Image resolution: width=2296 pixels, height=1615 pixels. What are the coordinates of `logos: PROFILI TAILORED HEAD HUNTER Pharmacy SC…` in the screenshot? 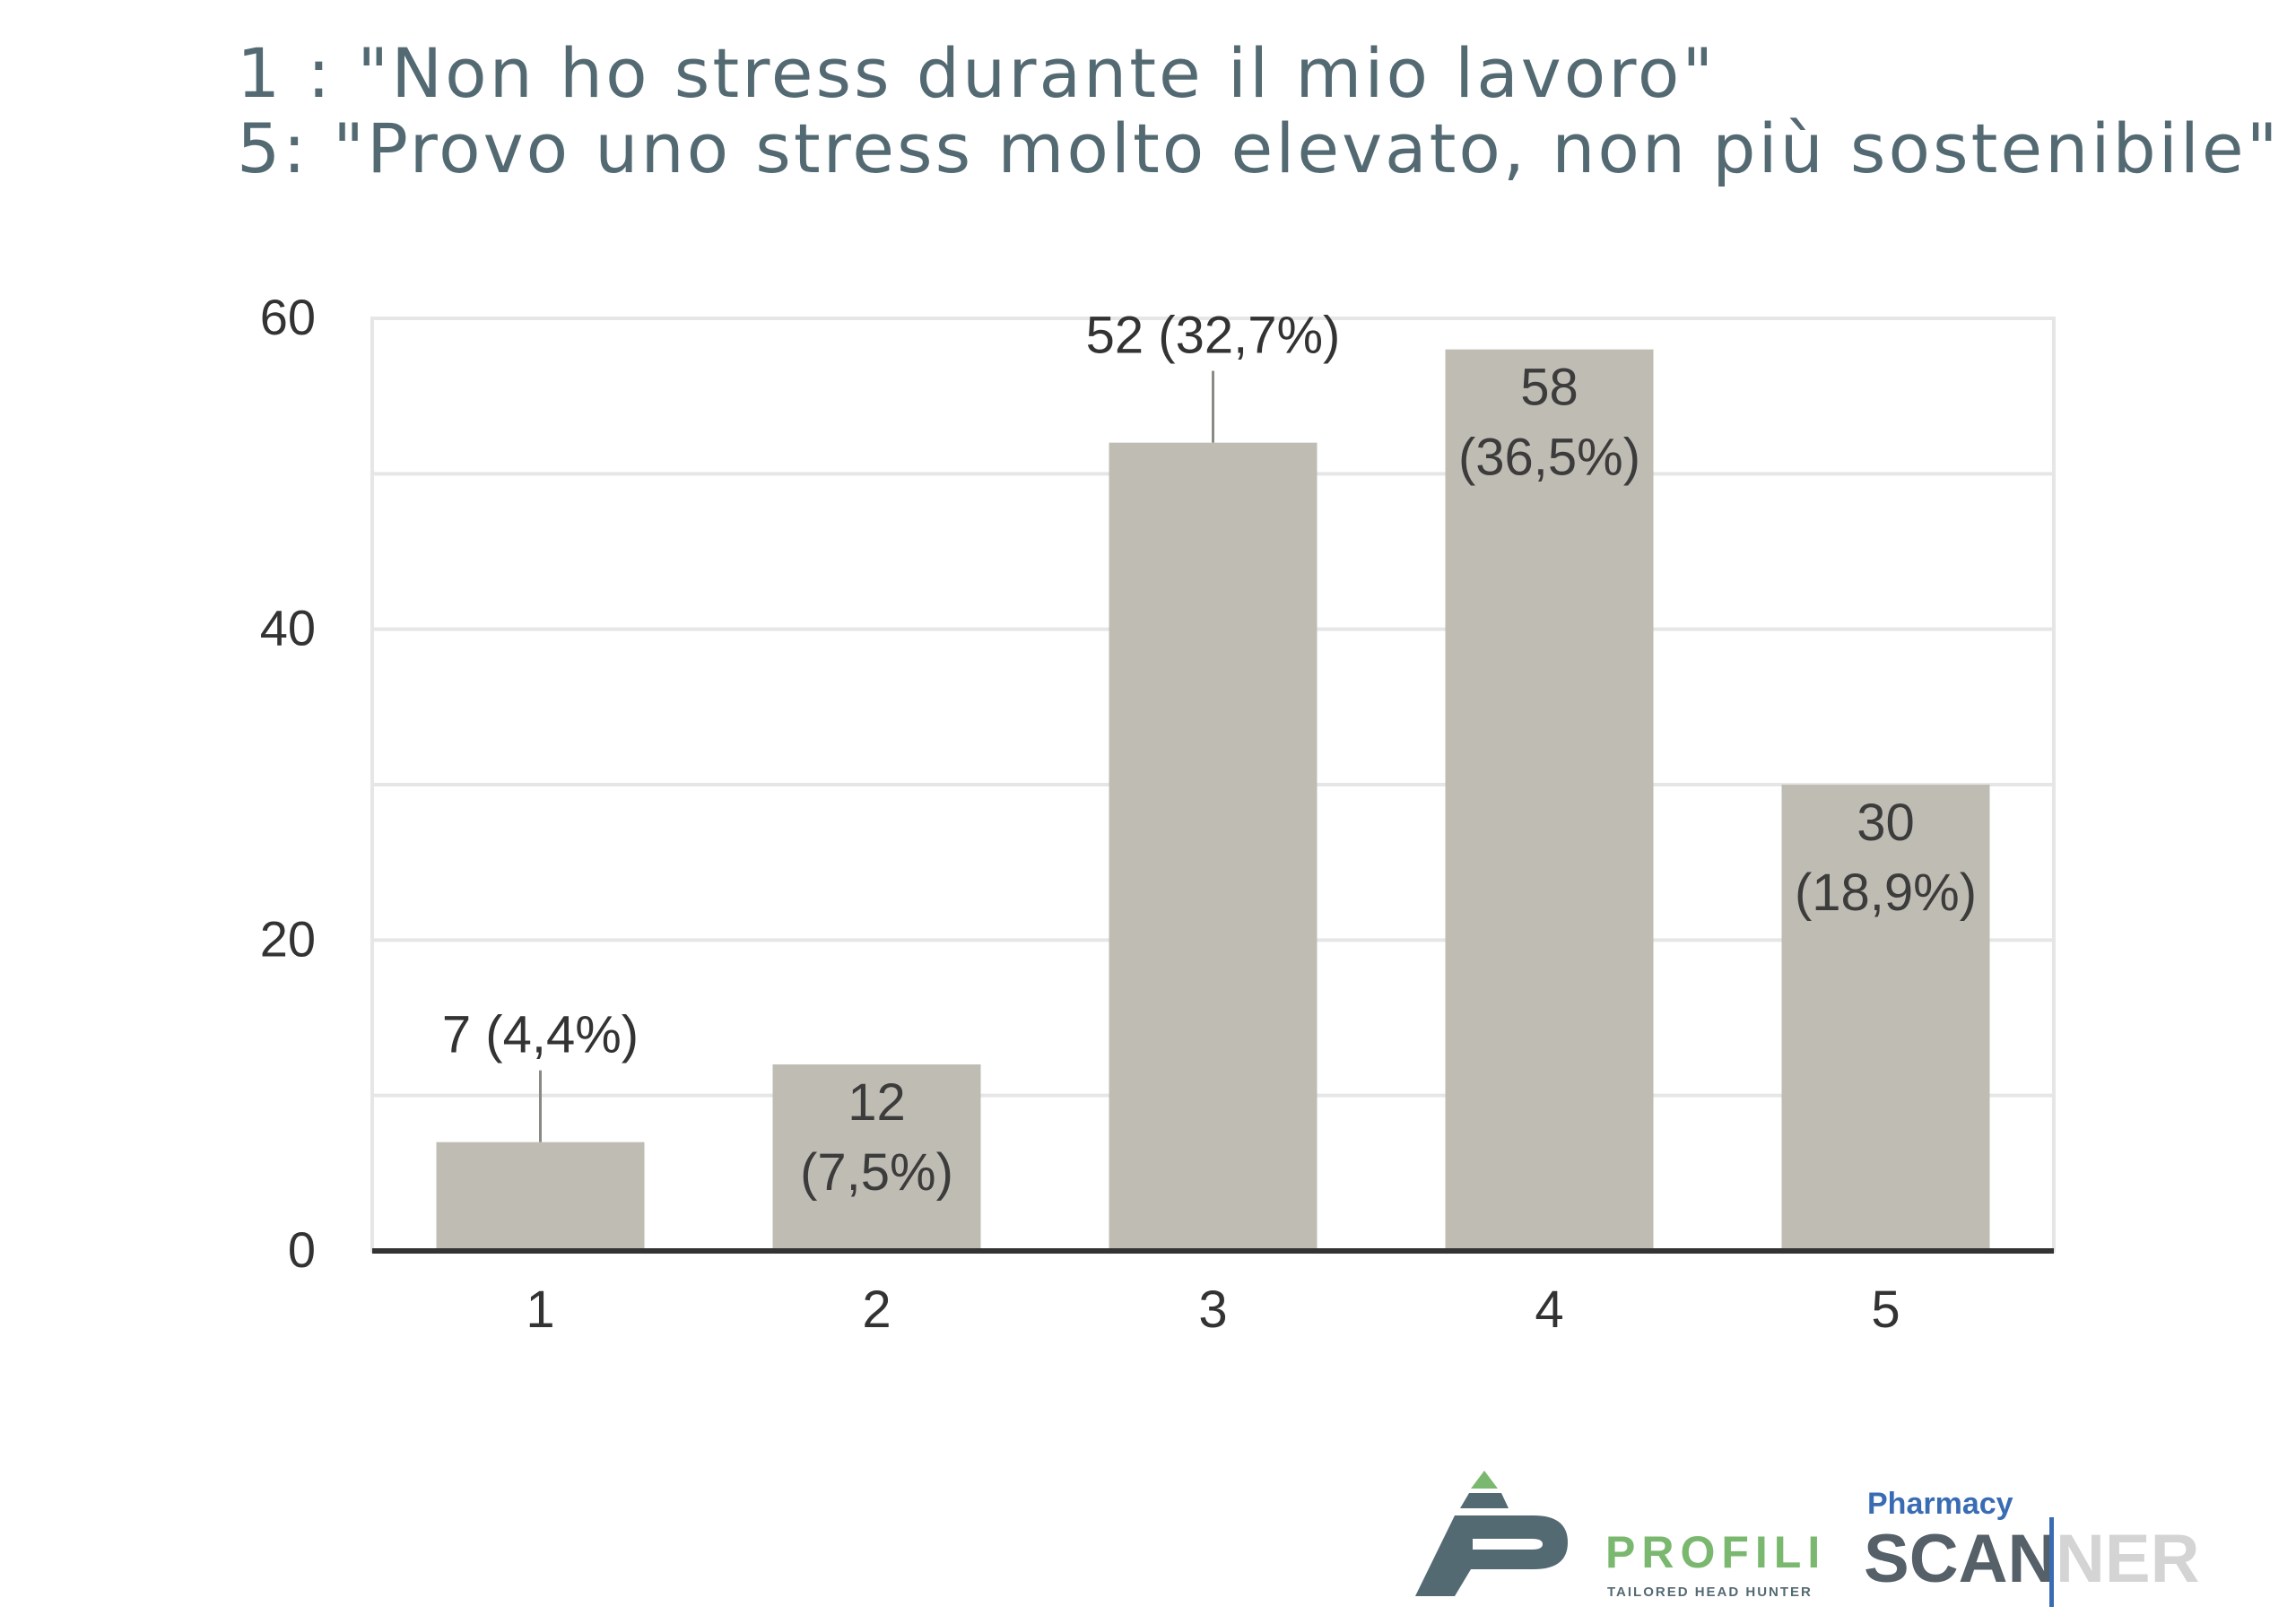 It's located at (1807, 1539).